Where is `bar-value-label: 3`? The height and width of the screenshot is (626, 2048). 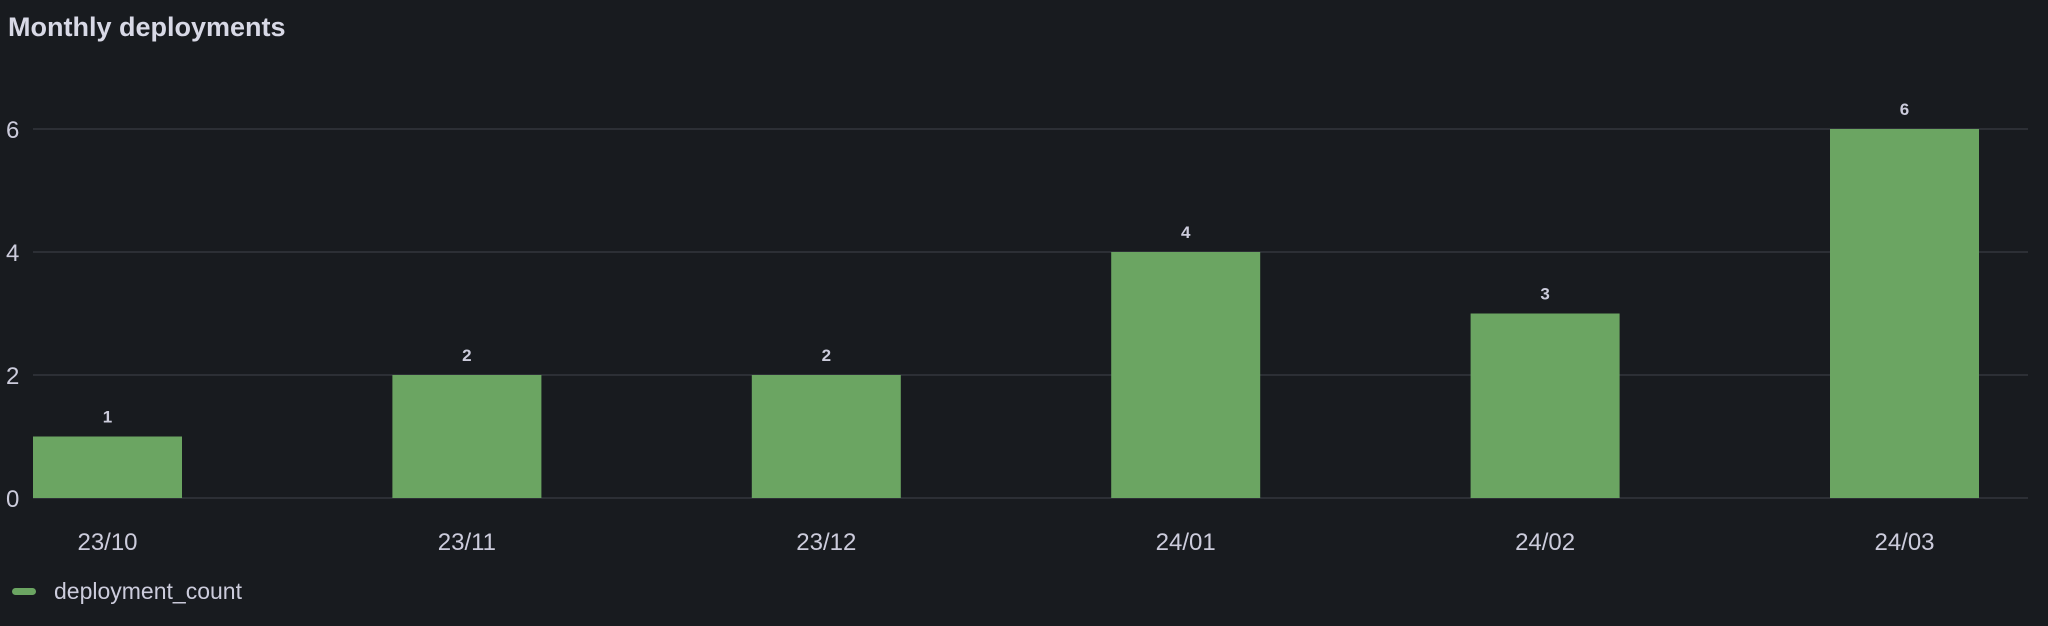 bar-value-label: 3 is located at coordinates (1544, 294).